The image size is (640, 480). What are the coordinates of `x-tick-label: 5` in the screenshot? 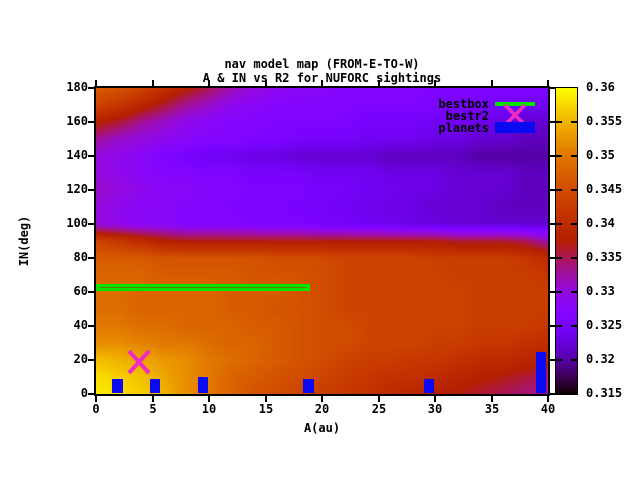 It's located at (153, 409).